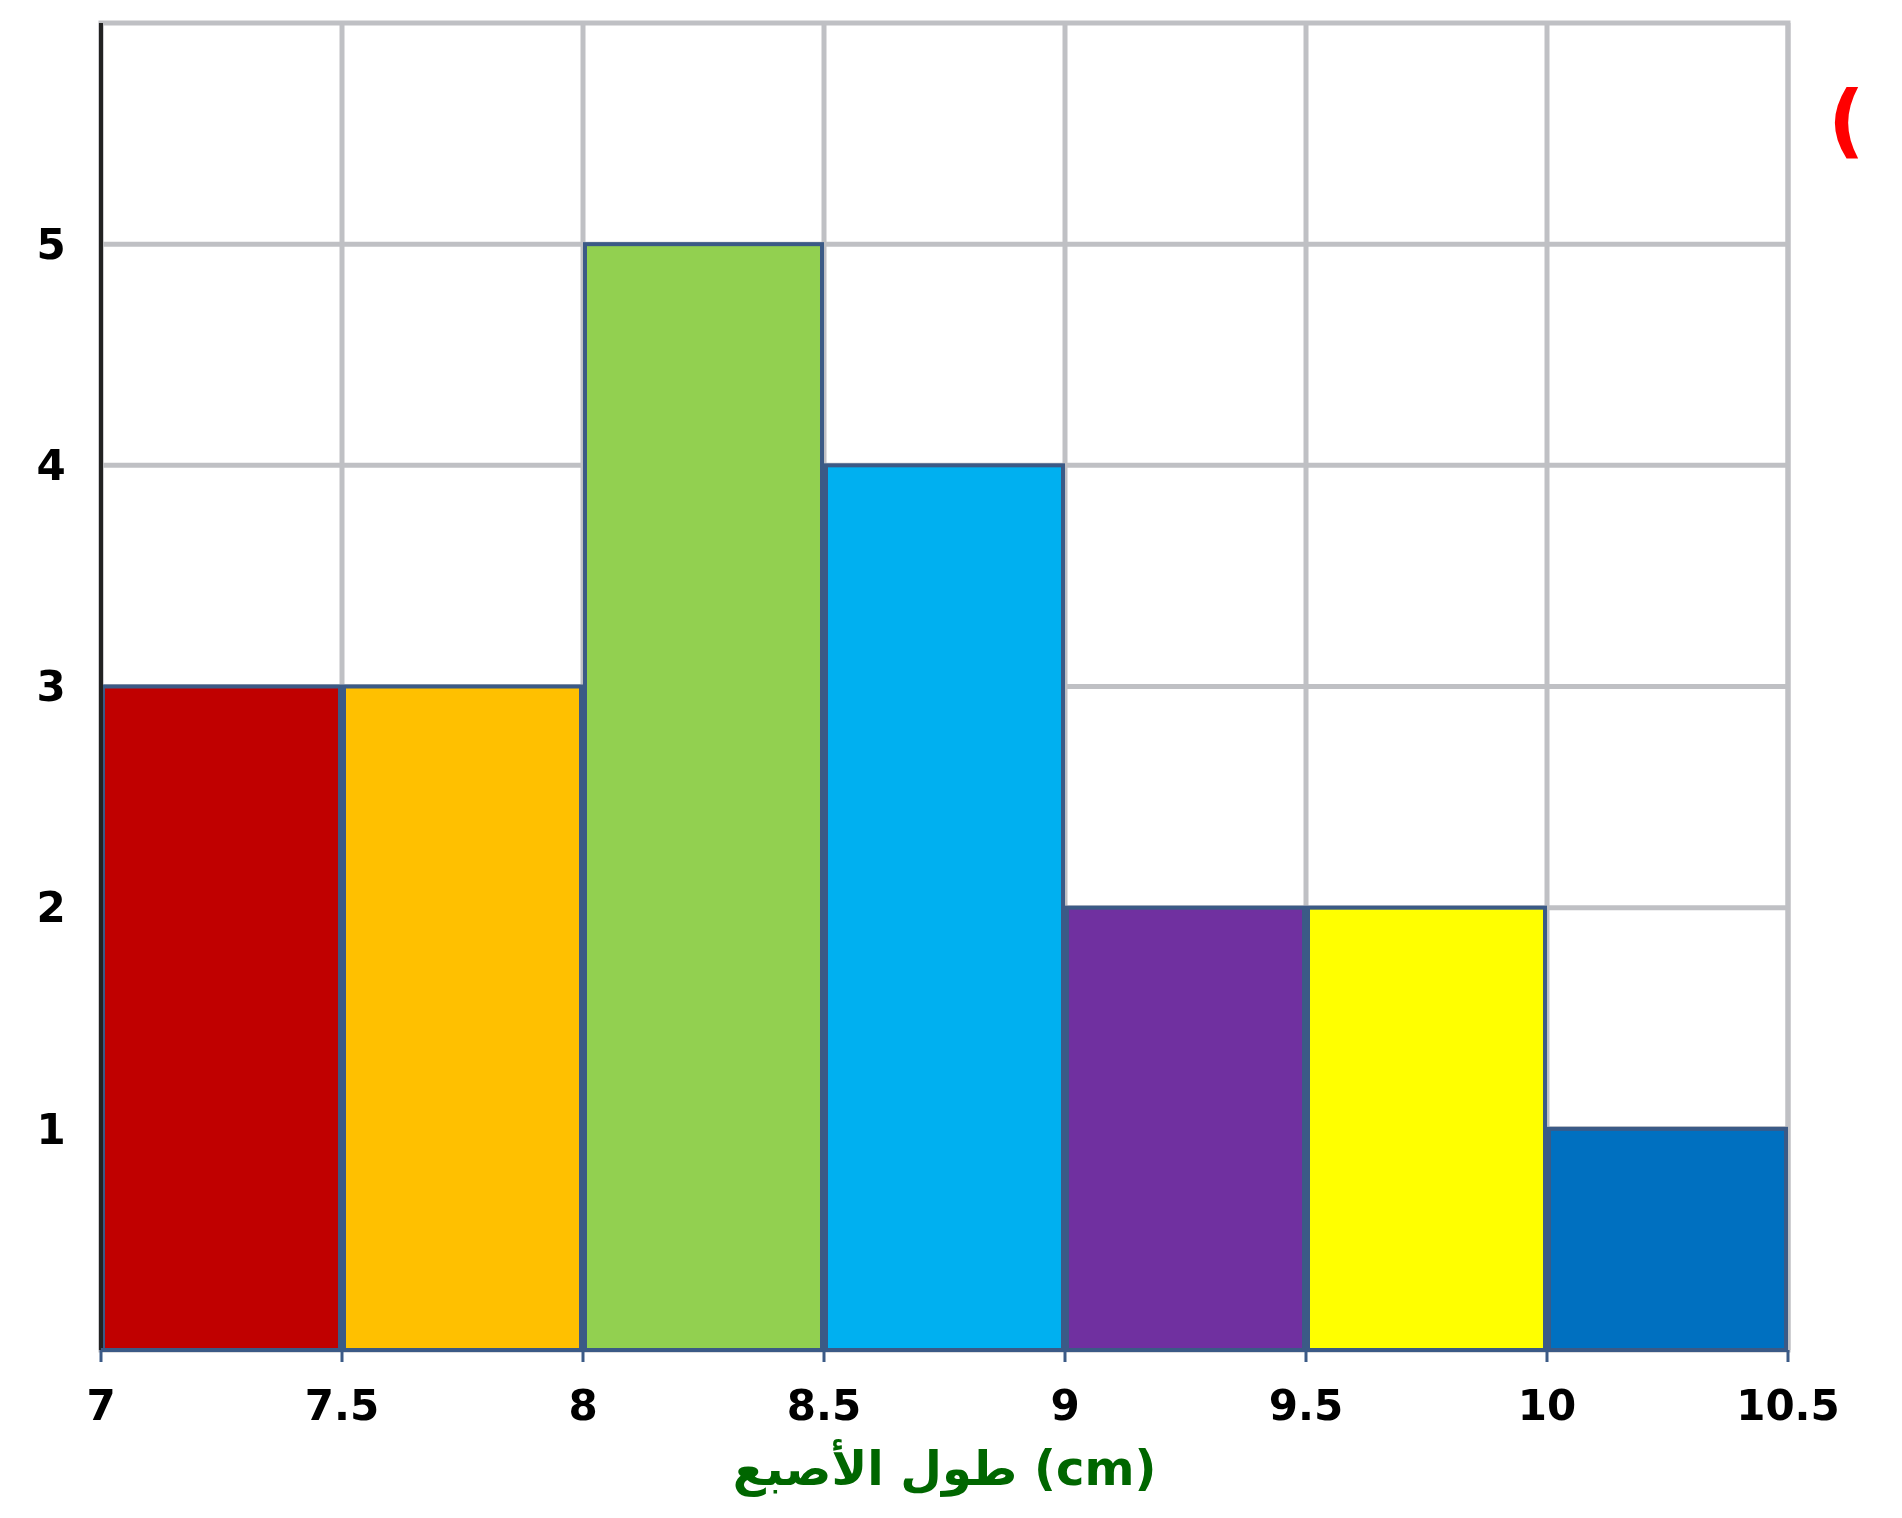  I want to click on y-tick-label: 1, so click(51, 1129).